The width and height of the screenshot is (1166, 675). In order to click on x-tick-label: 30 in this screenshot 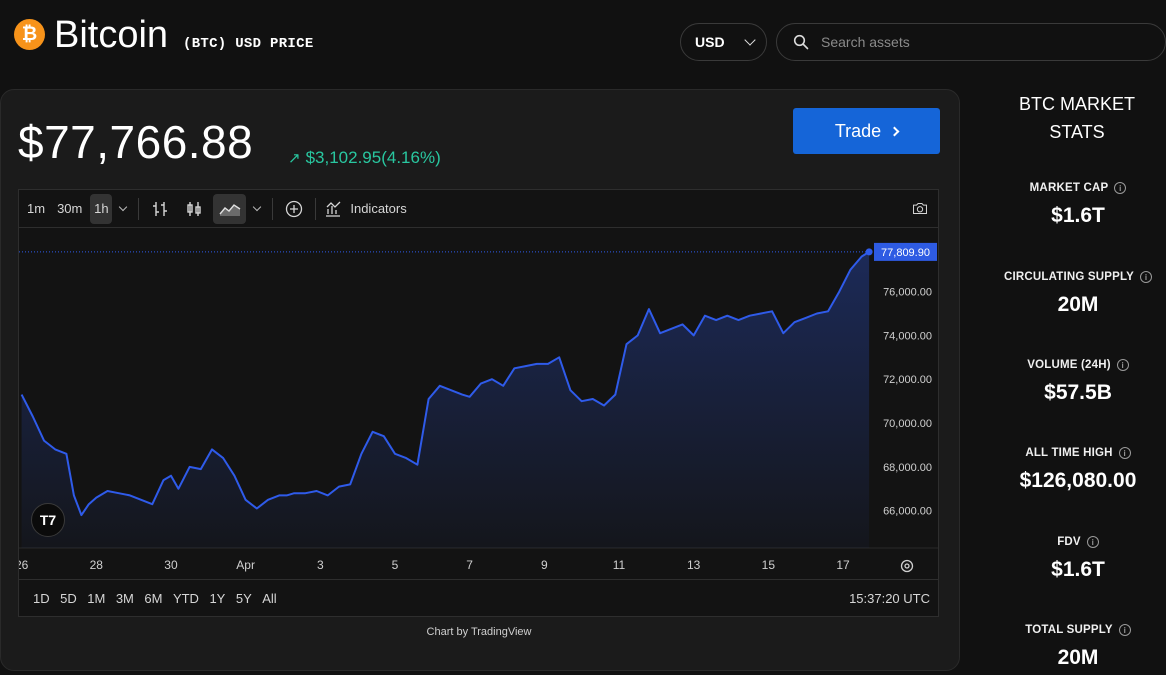, I will do `click(171, 565)`.